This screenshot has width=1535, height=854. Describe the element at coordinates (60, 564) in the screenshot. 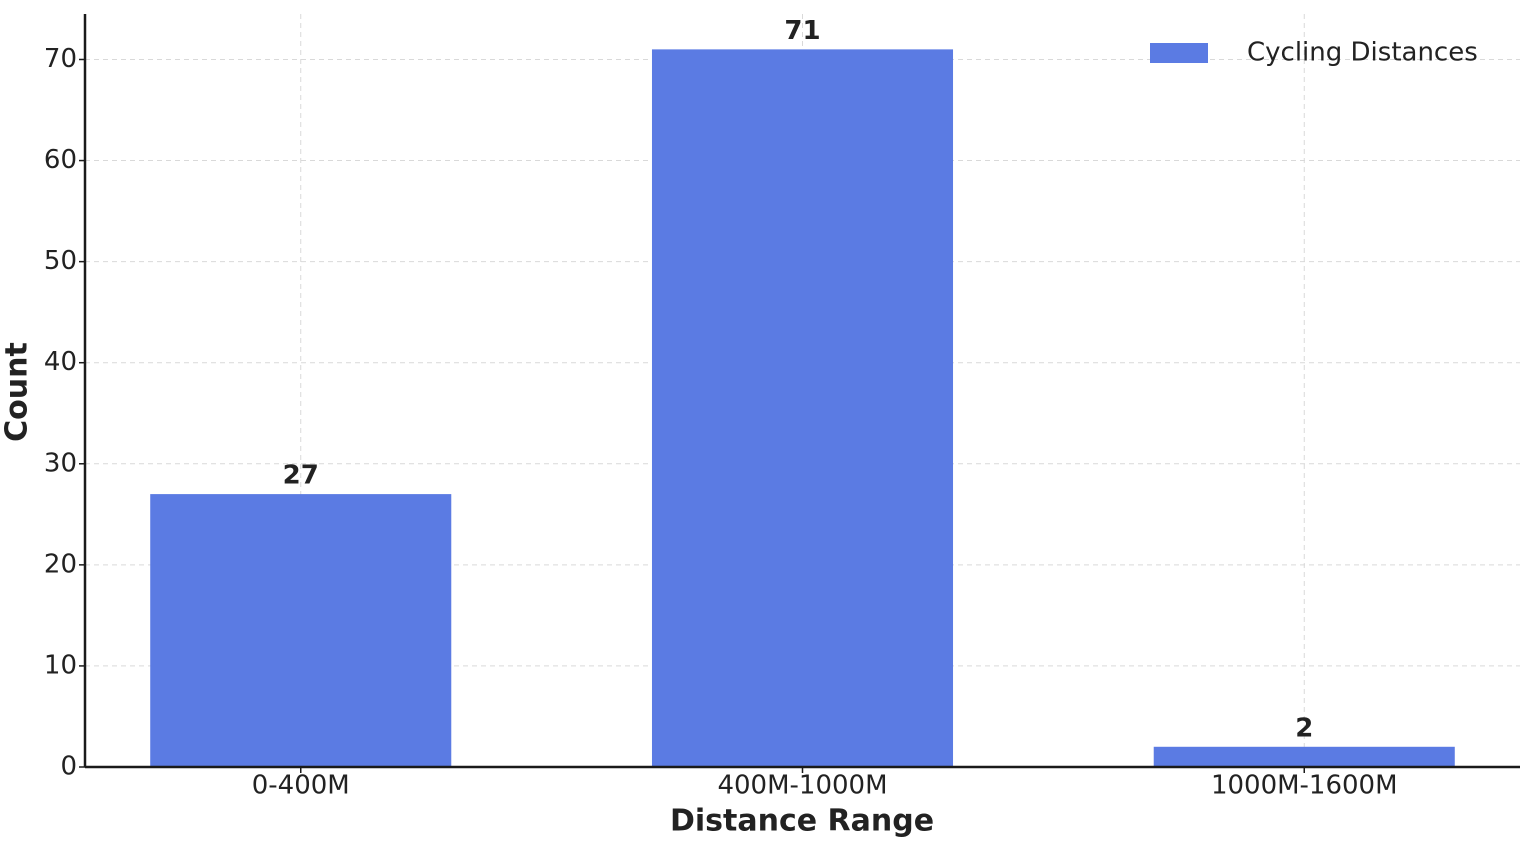

I see `y-tick-label: 20` at that location.